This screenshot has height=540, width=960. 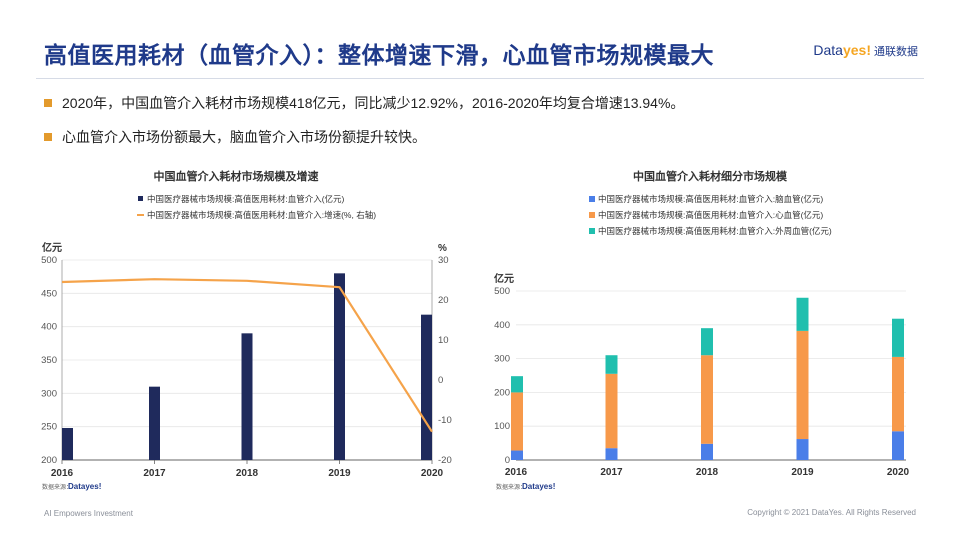 What do you see at coordinates (517, 384) in the screenshot?
I see `chart2-bar-peripheral-2016` at bounding box center [517, 384].